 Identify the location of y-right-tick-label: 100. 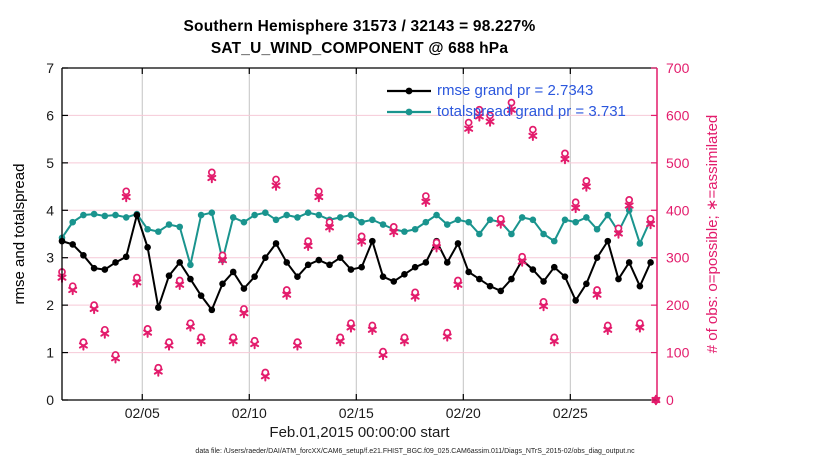
(678, 353).